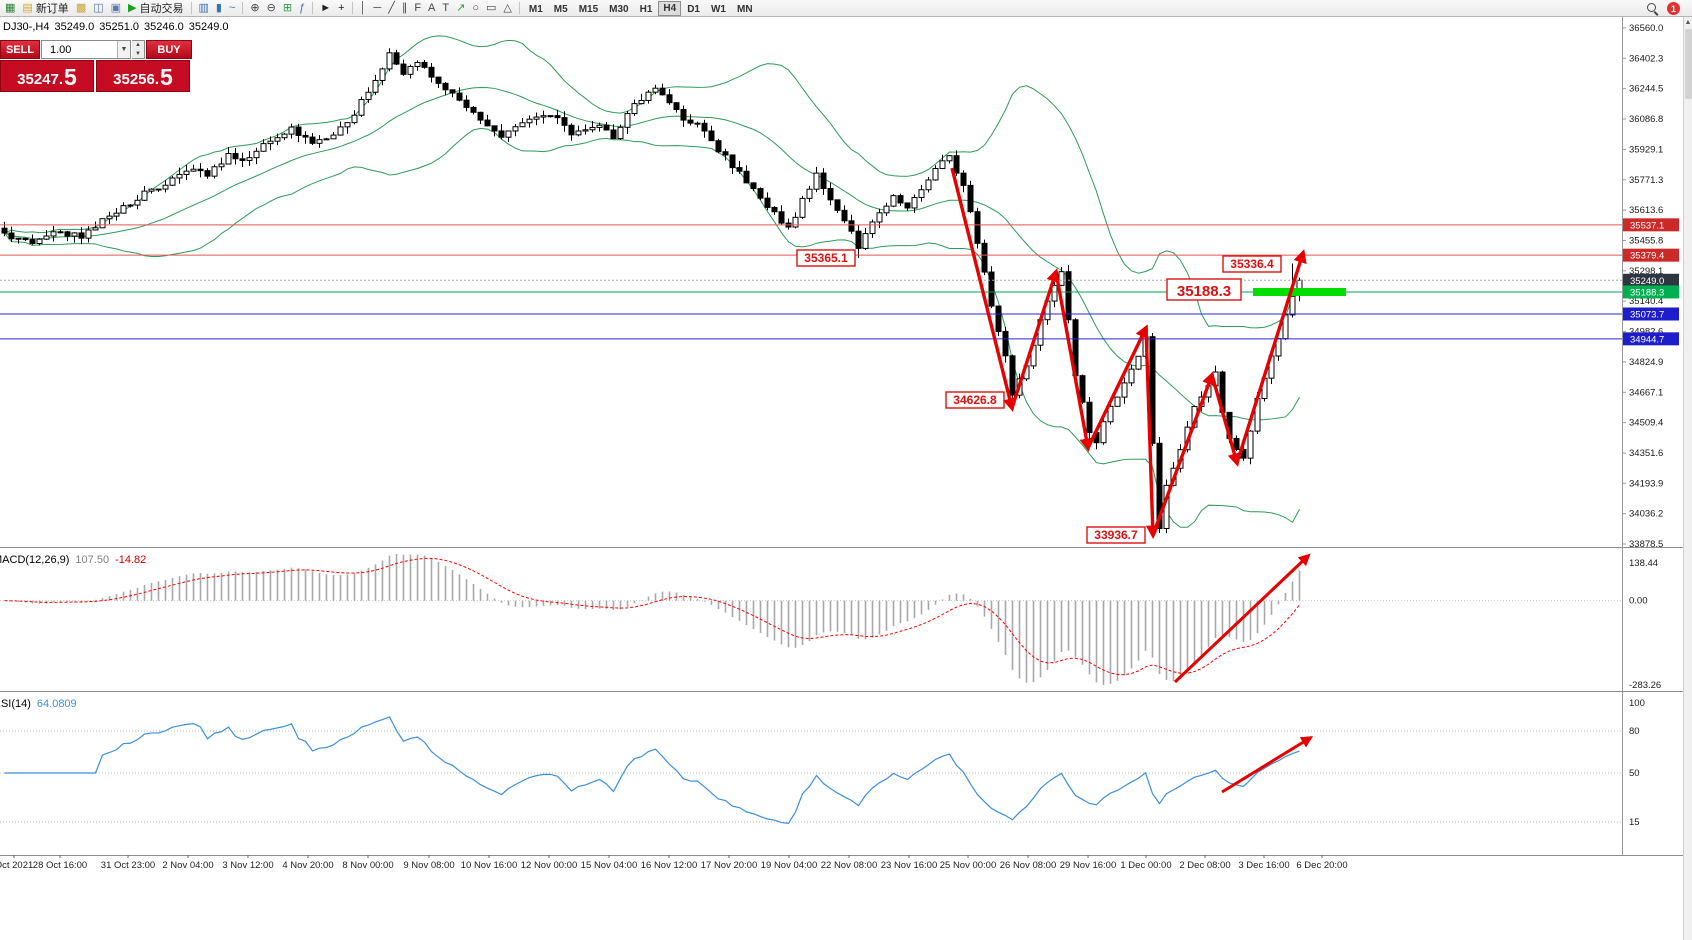 This screenshot has height=940, width=1692. I want to click on svg-text: 34351.6, so click(1646, 453).